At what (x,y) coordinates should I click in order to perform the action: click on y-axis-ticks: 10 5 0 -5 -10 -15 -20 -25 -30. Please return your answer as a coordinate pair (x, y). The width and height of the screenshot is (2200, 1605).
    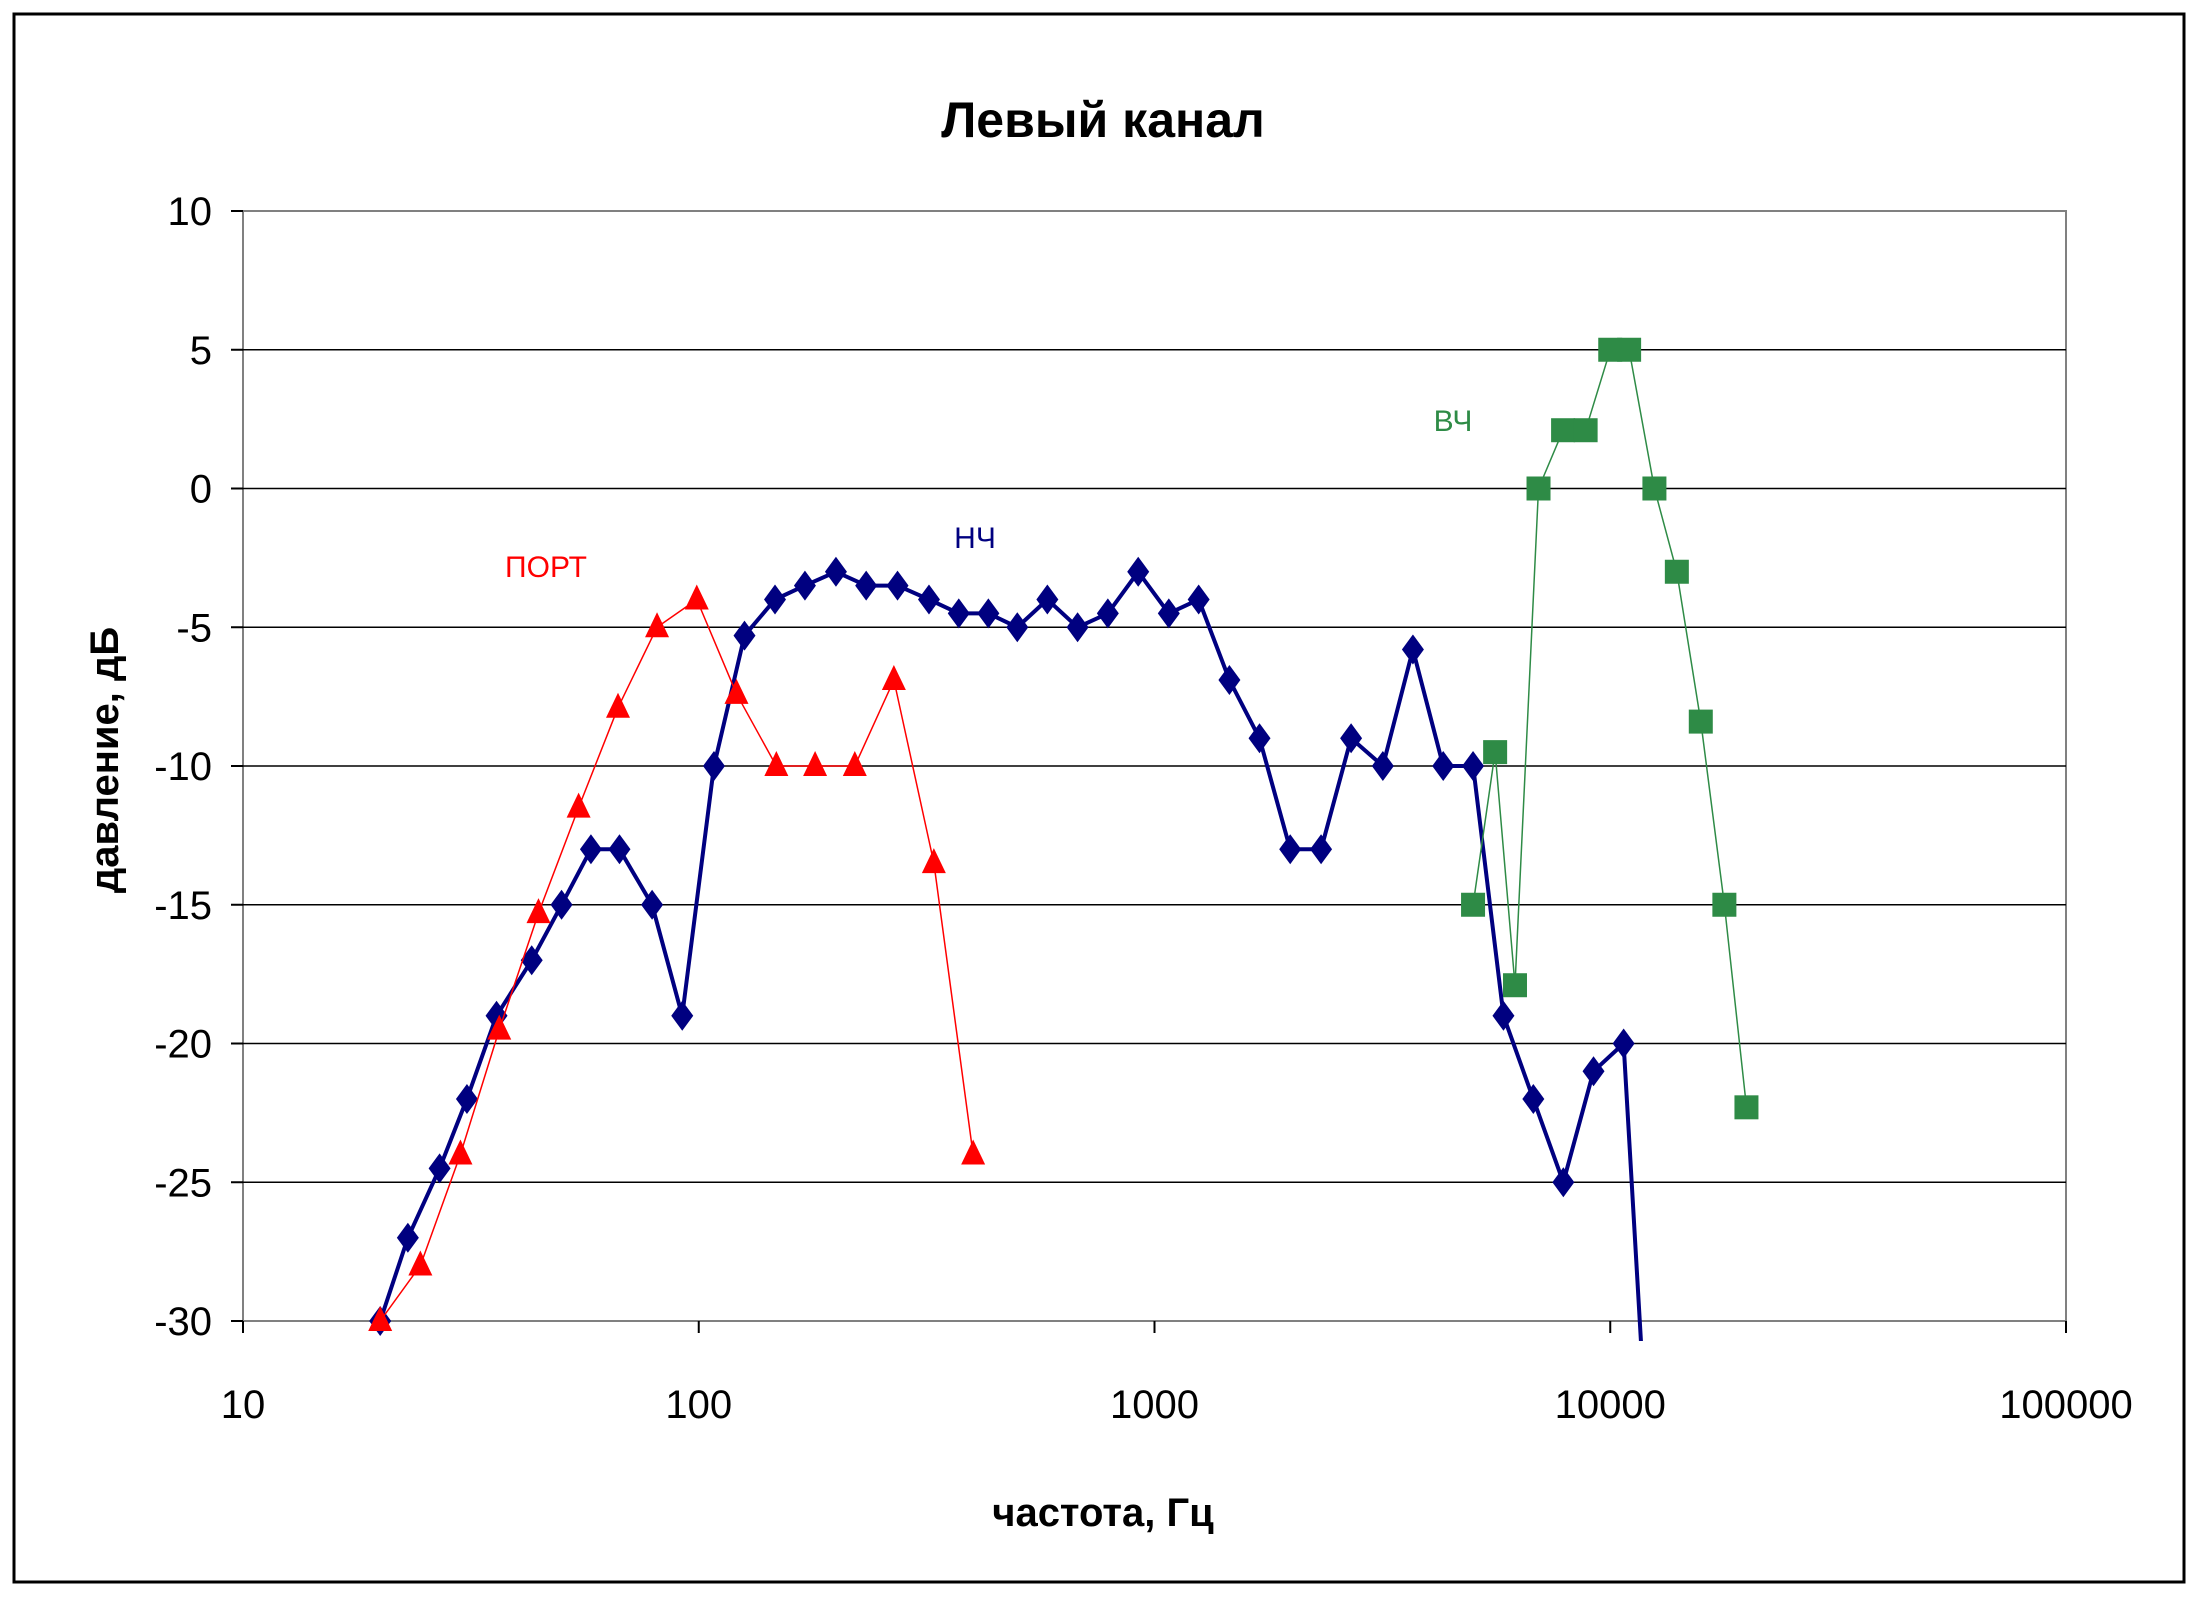
    Looking at the image, I should click on (198, 767).